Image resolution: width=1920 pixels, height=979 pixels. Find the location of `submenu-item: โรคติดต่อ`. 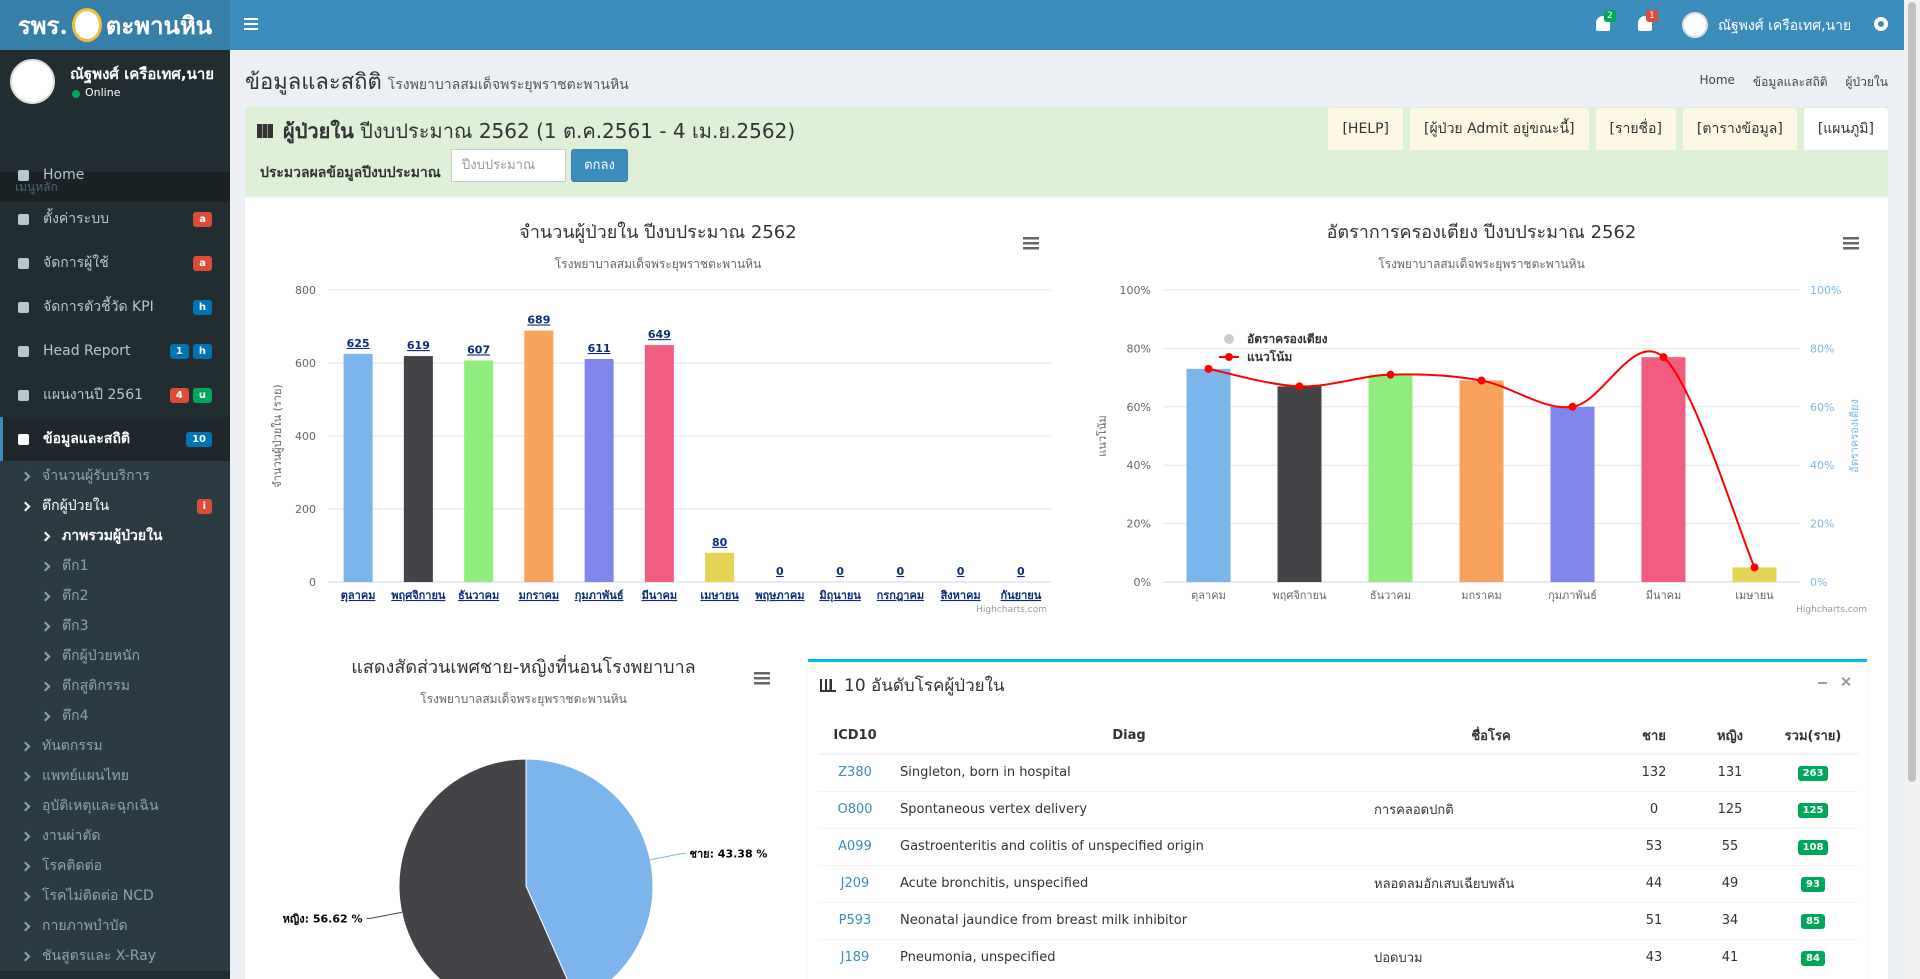

submenu-item: โรคติดต่อ is located at coordinates (115, 866).